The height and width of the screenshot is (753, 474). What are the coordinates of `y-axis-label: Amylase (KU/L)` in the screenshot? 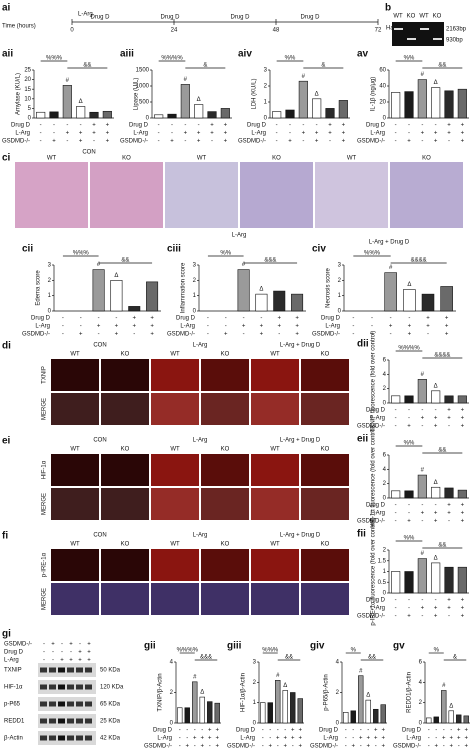 It's located at (19, 94).